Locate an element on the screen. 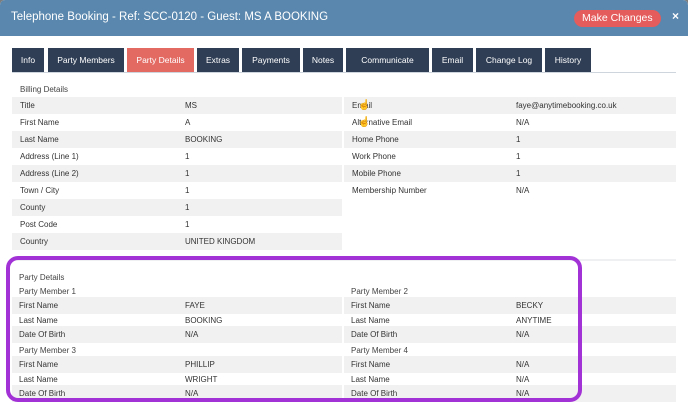 The image size is (688, 405). party-row: Last Name WRIGHT is located at coordinates (177, 379).